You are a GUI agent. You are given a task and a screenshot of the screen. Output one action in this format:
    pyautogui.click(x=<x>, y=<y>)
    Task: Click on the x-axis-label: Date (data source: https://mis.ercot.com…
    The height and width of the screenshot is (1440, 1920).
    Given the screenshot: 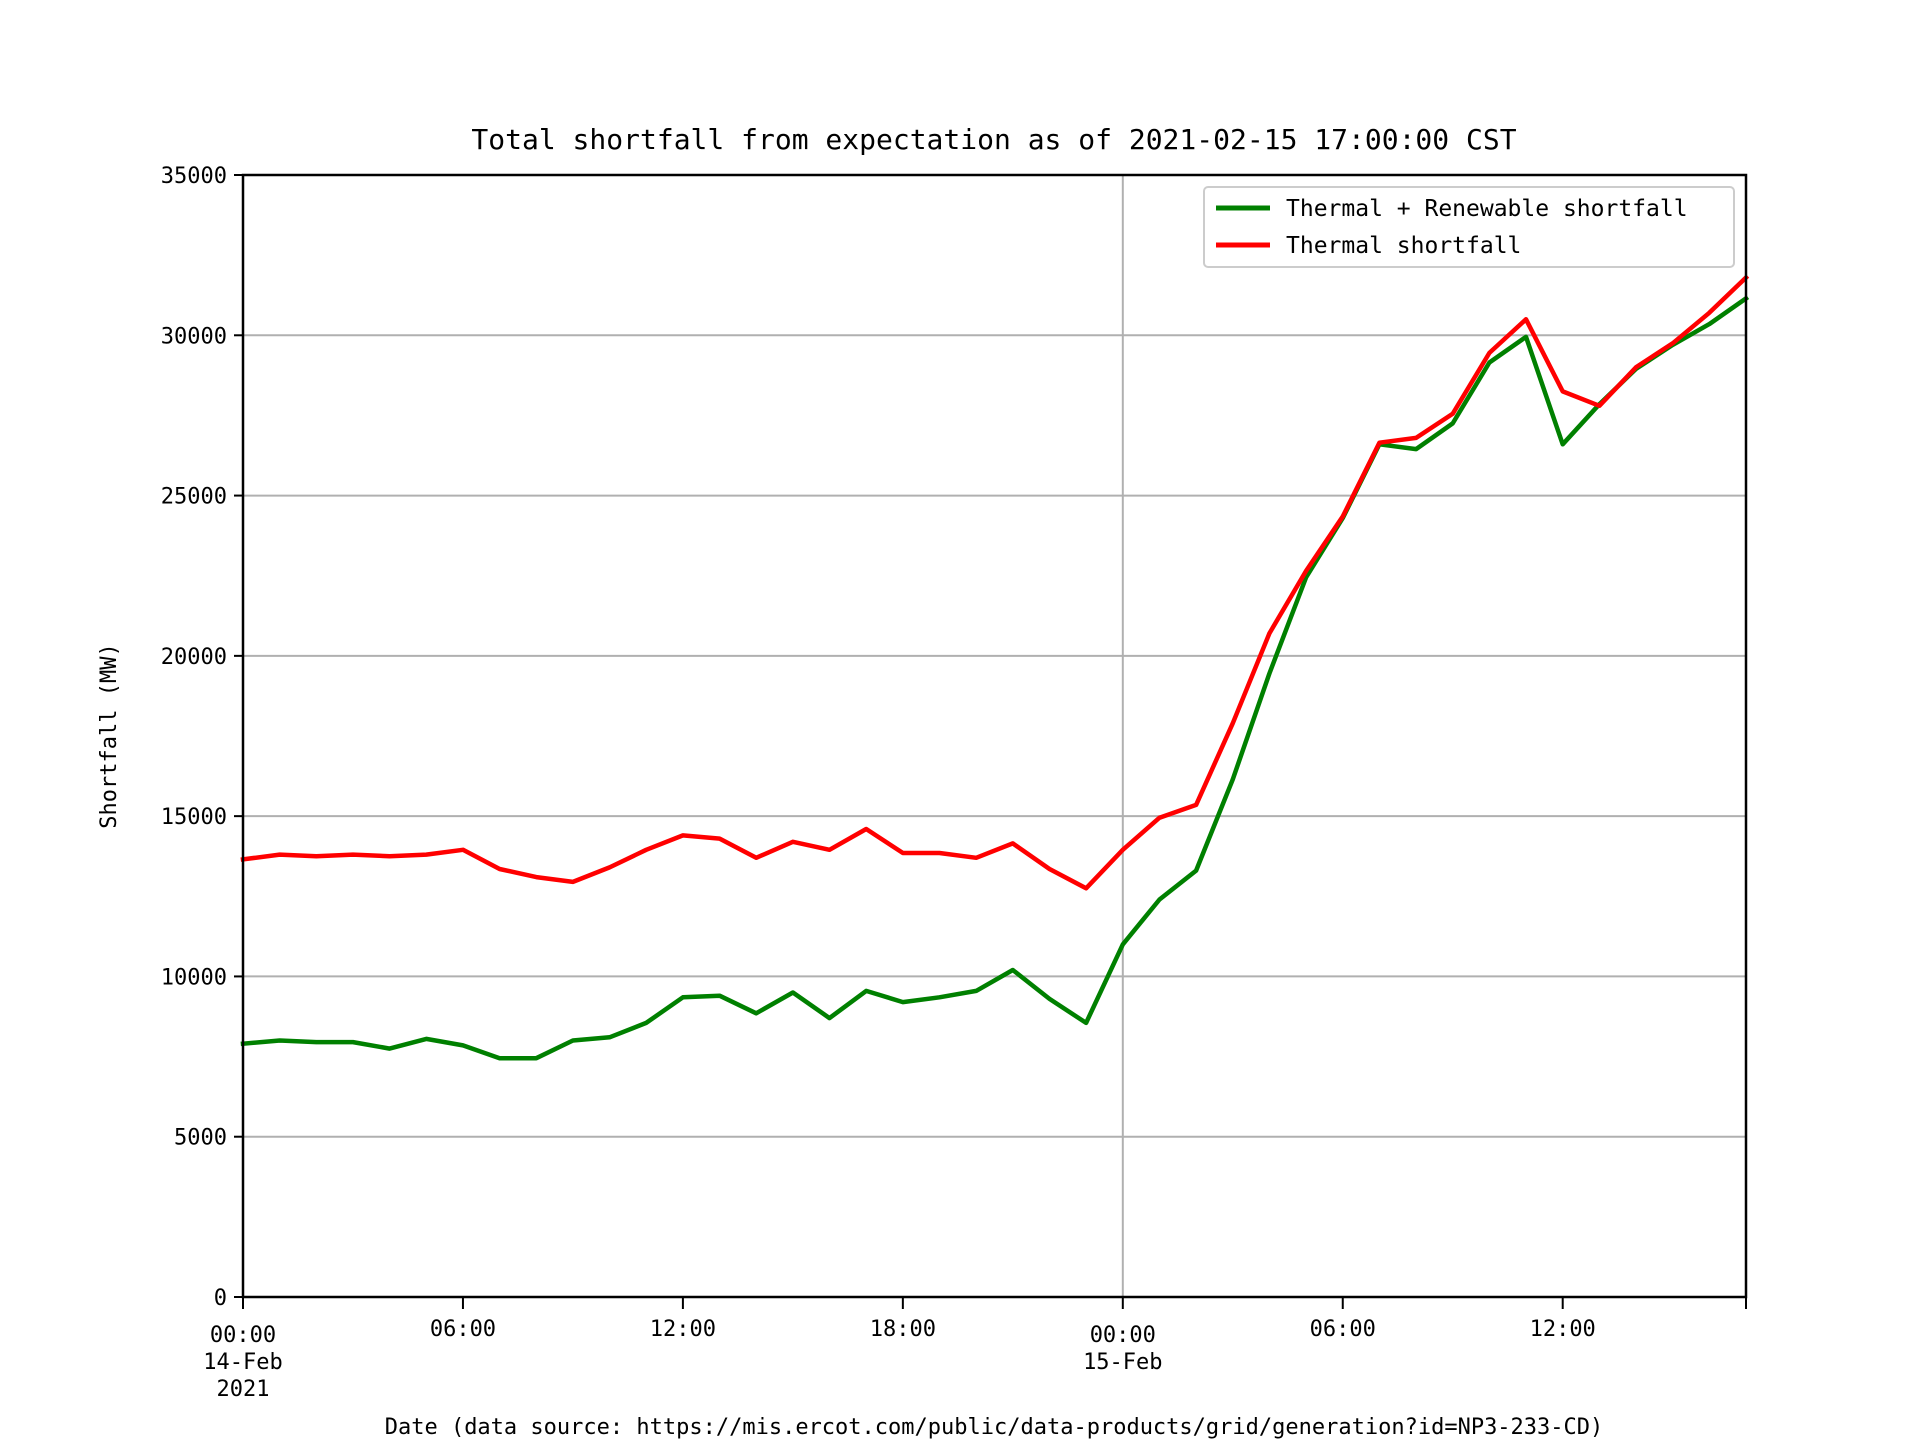 What is the action you would take?
    pyautogui.click(x=994, y=1427)
    